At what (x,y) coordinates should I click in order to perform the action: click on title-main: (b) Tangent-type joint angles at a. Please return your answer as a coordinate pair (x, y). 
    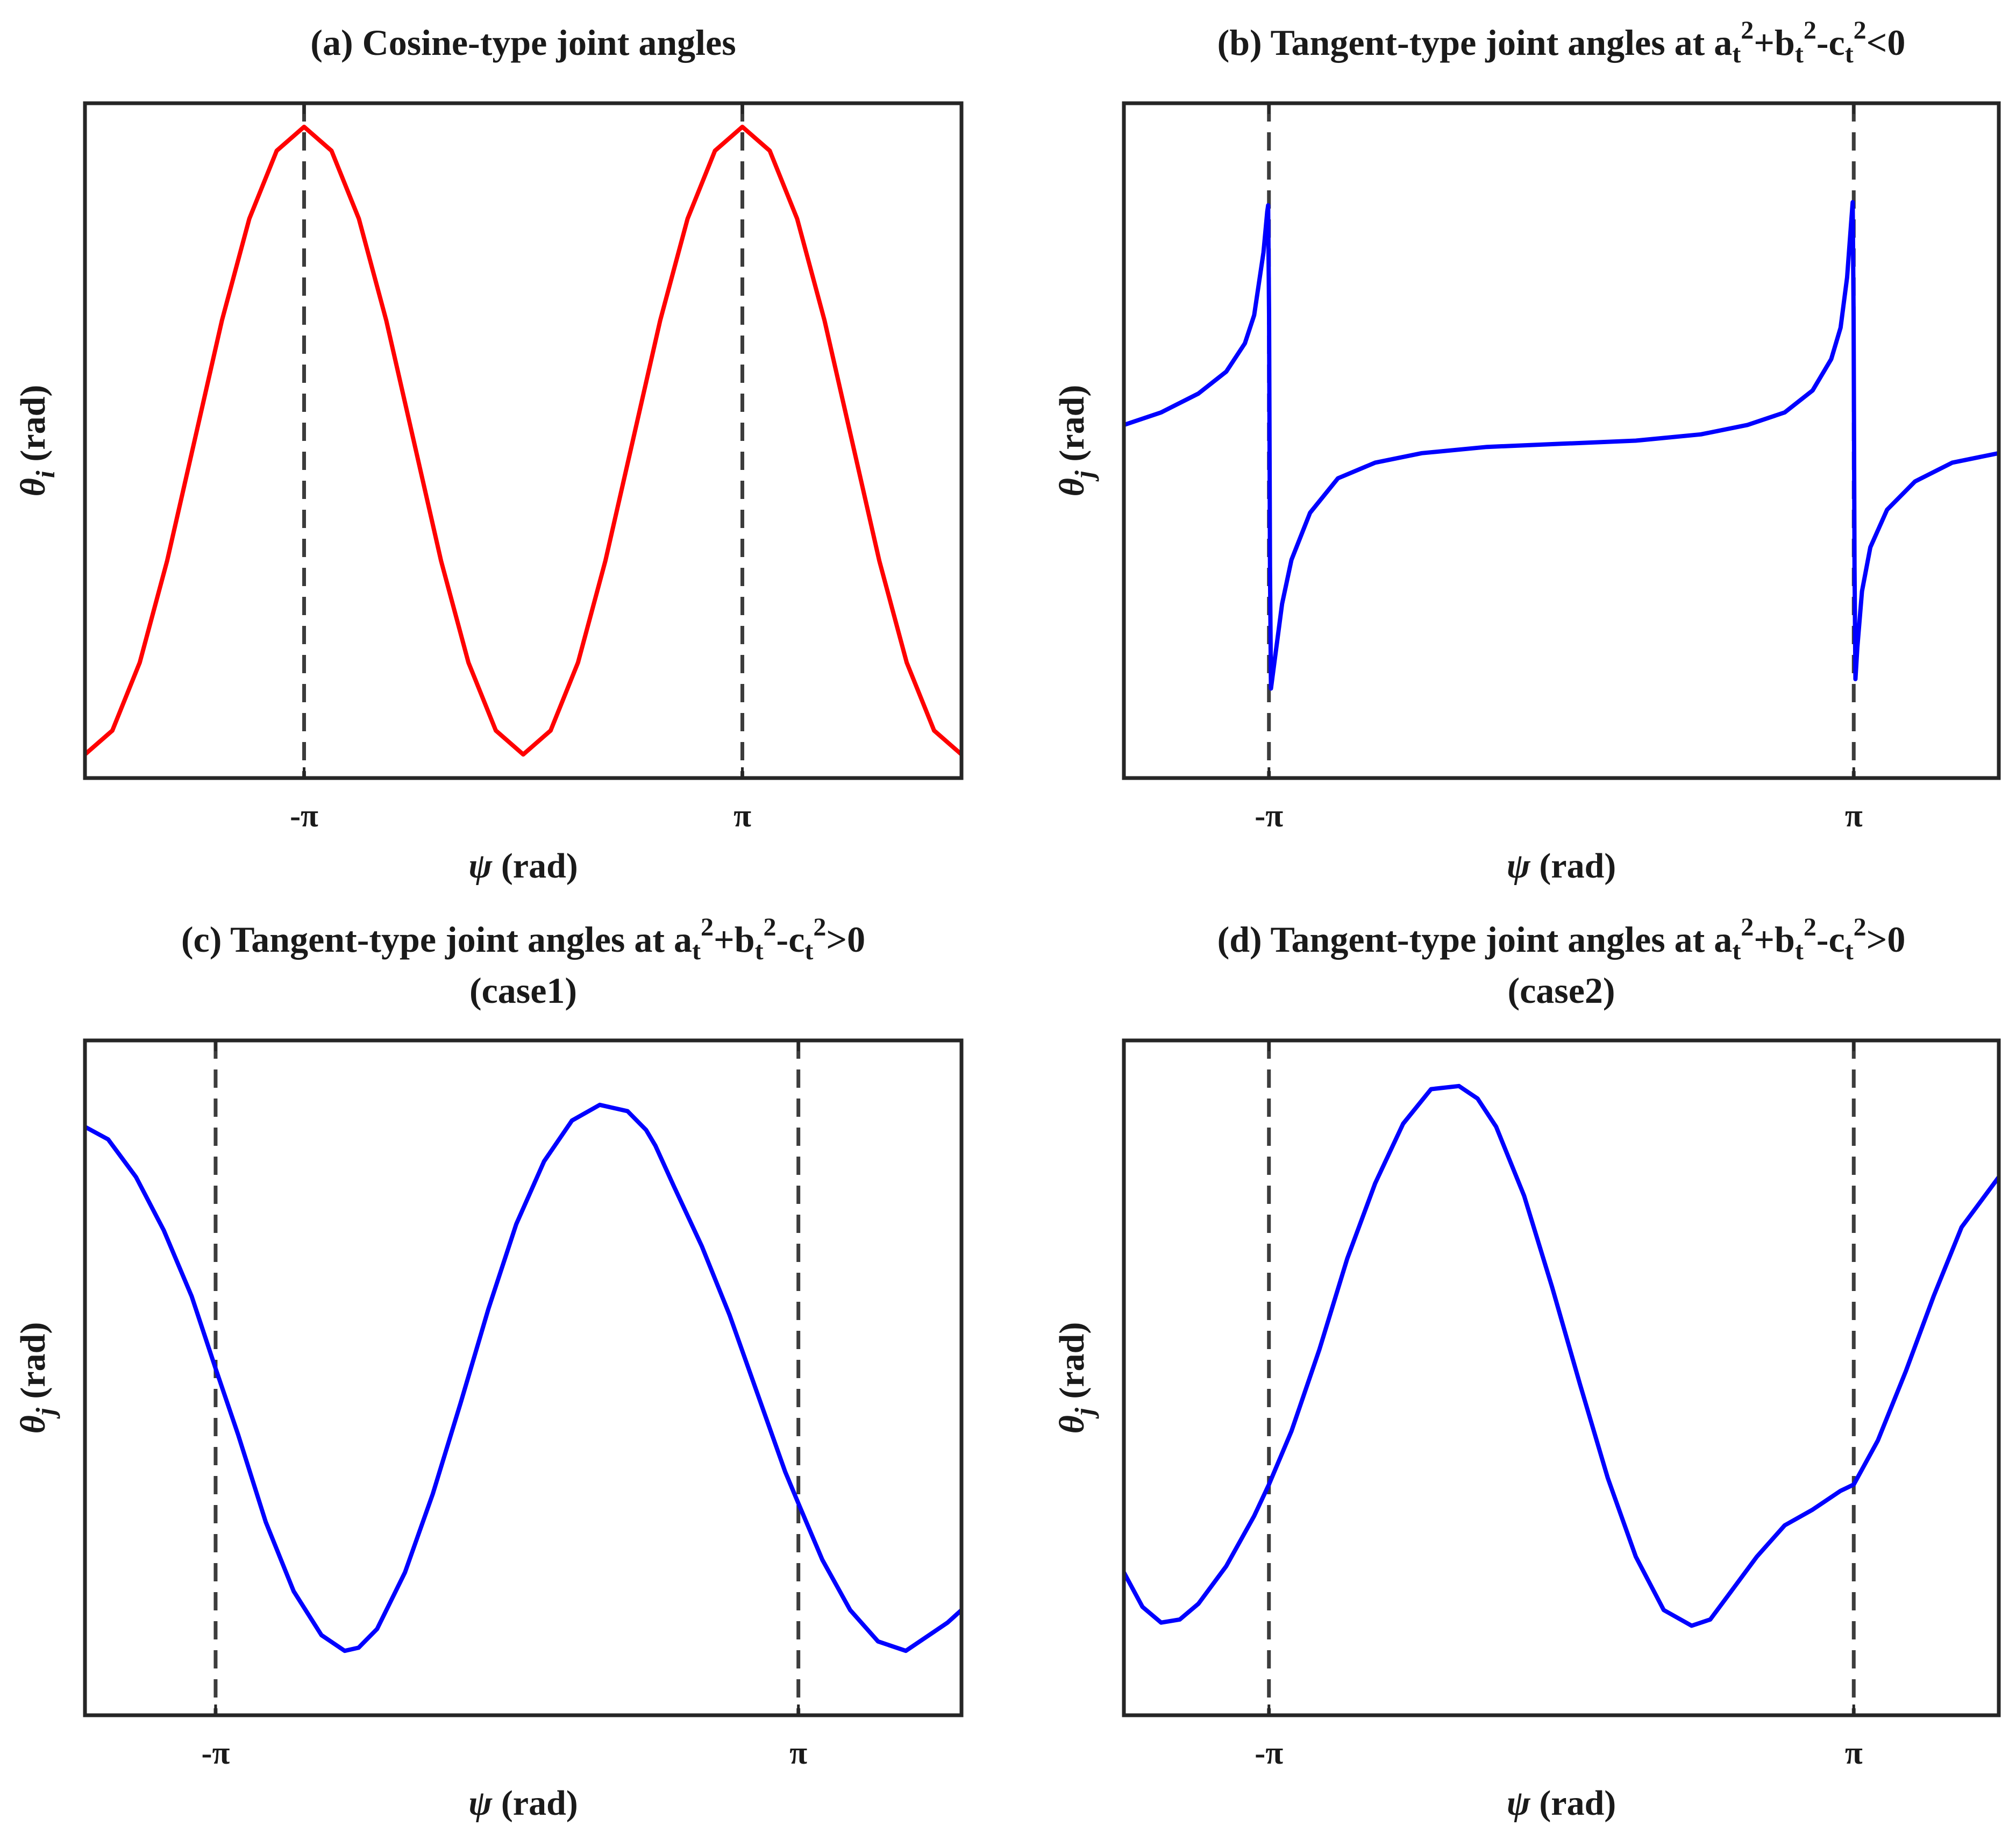
    Looking at the image, I should click on (1475, 42).